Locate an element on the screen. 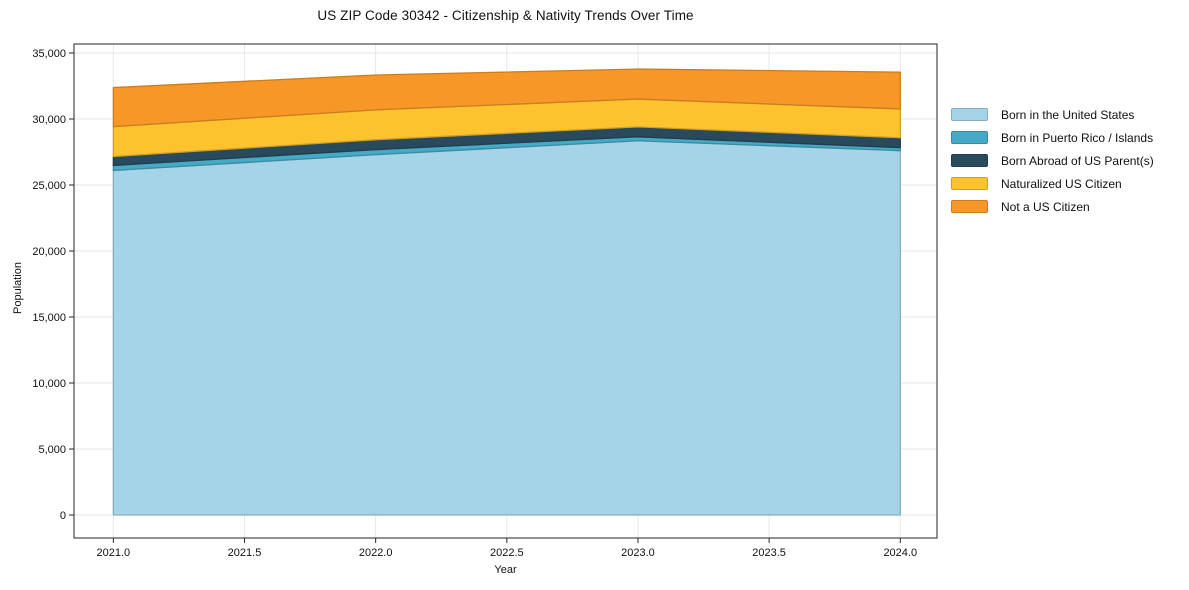 Image resolution: width=1189 pixels, height=590 pixels. legend-swatch-born-in-puerto-rico is located at coordinates (969, 137).